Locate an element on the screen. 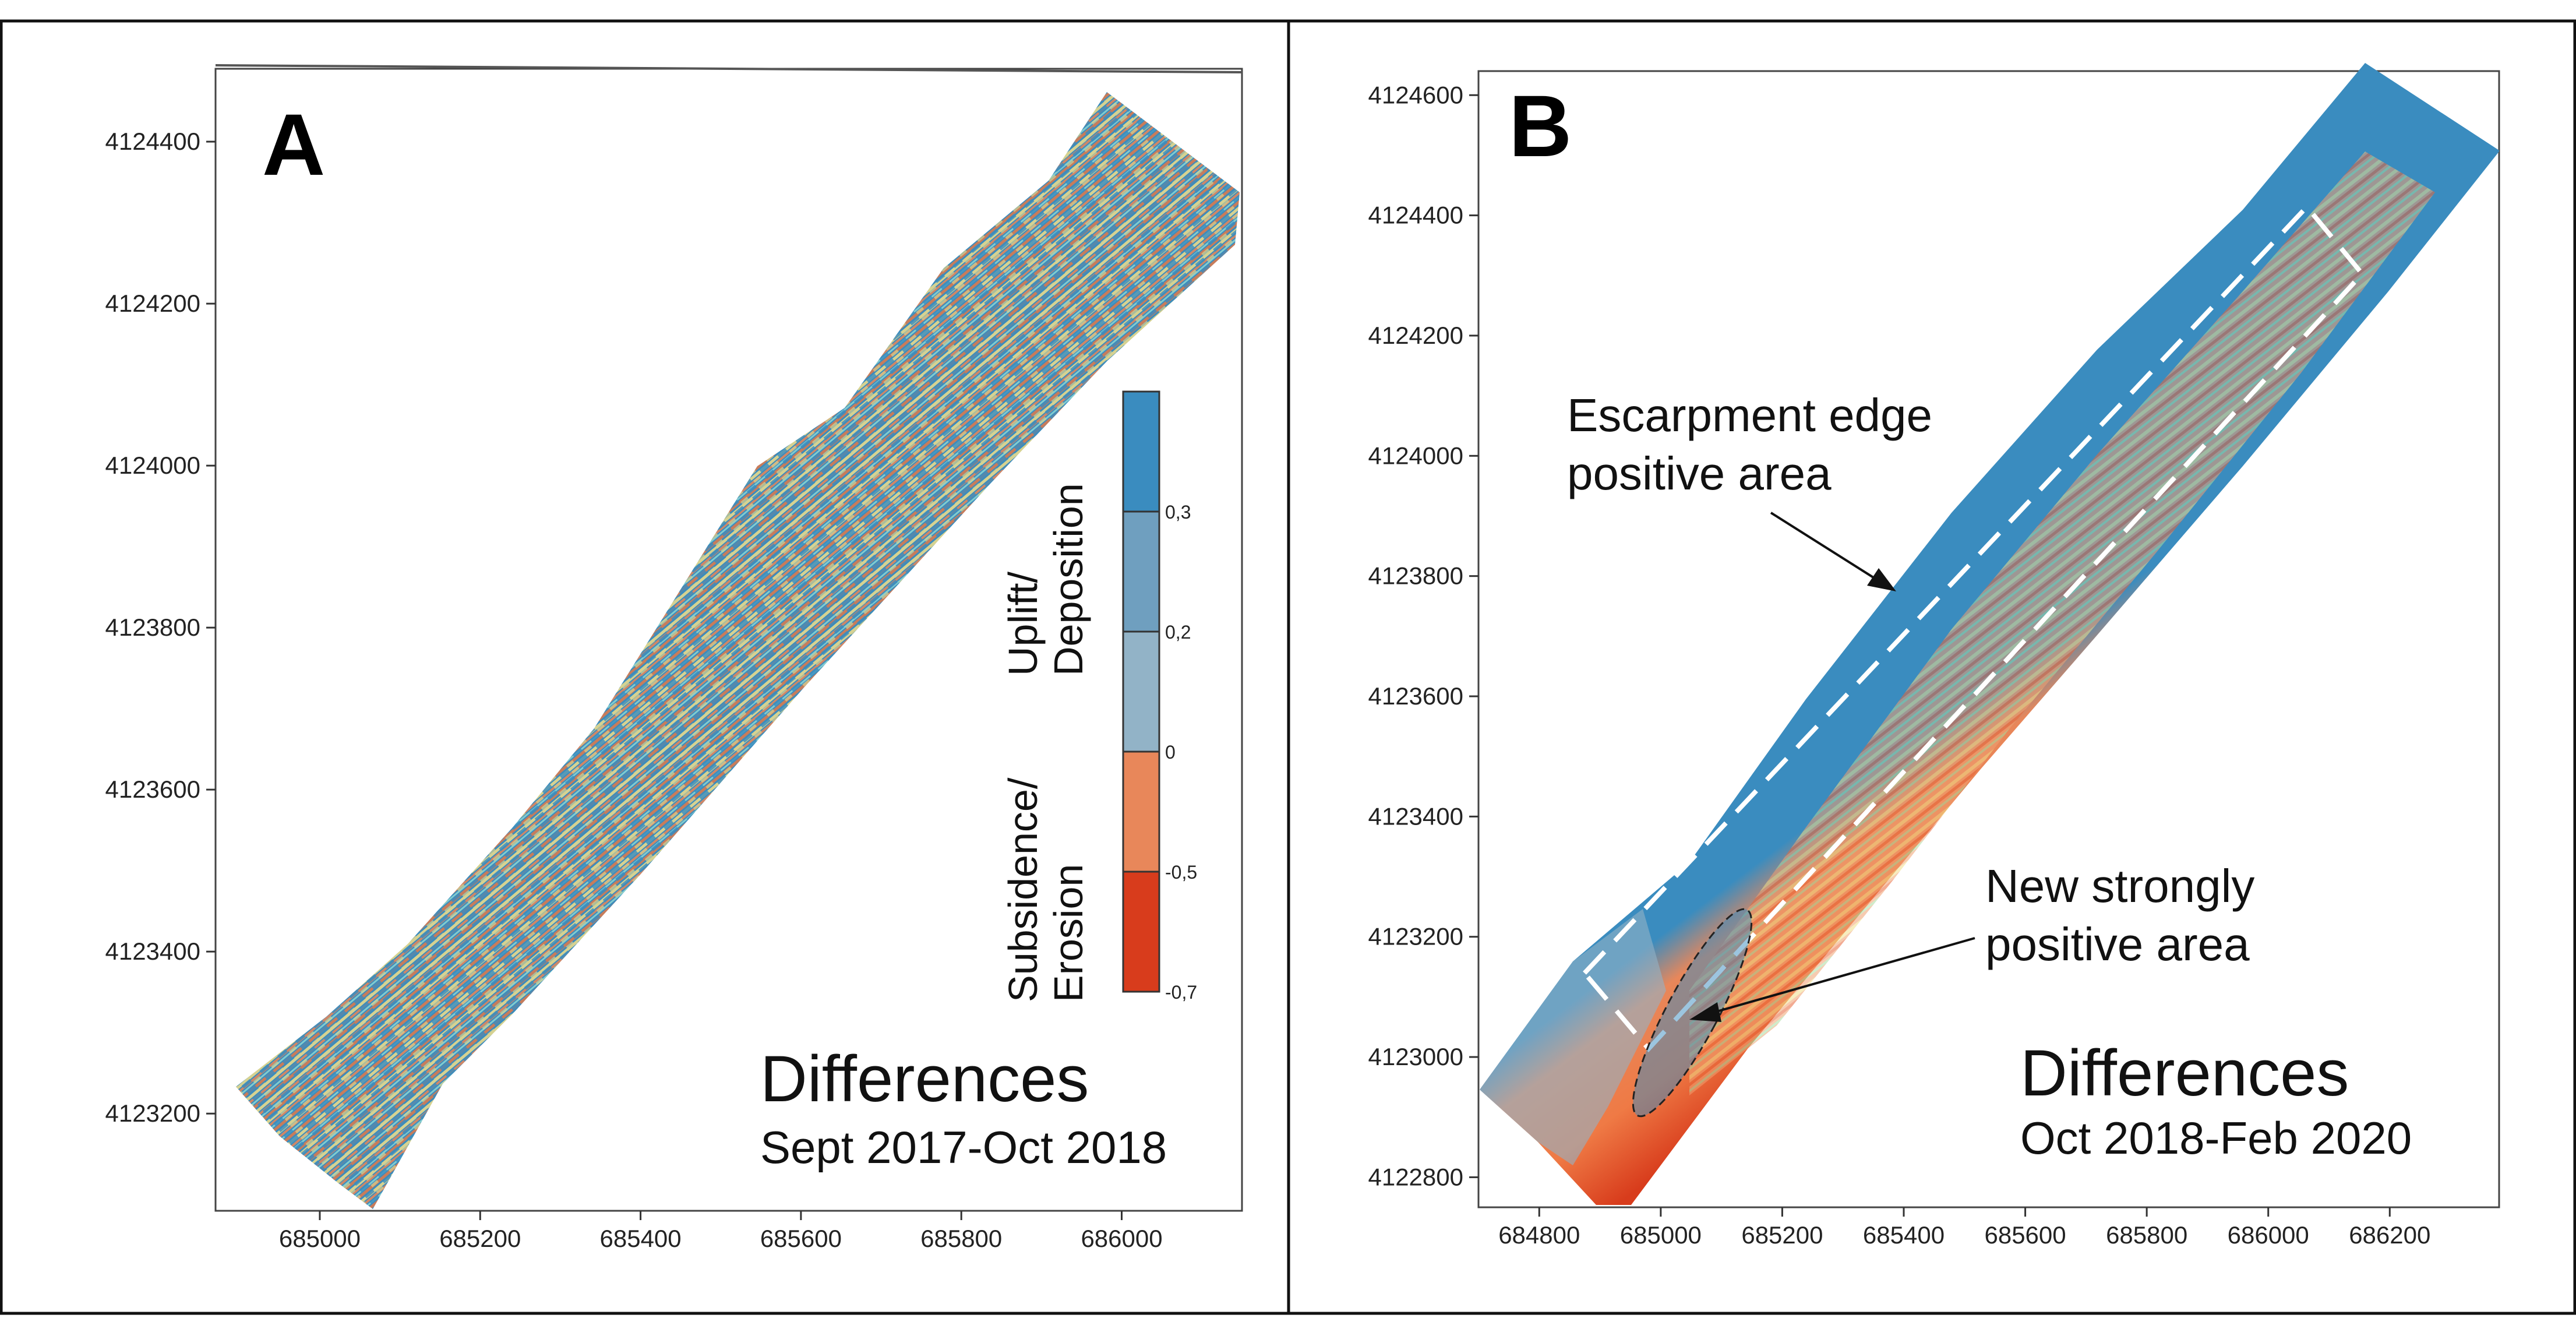  panel-a-top-edge is located at coordinates (729, 68).